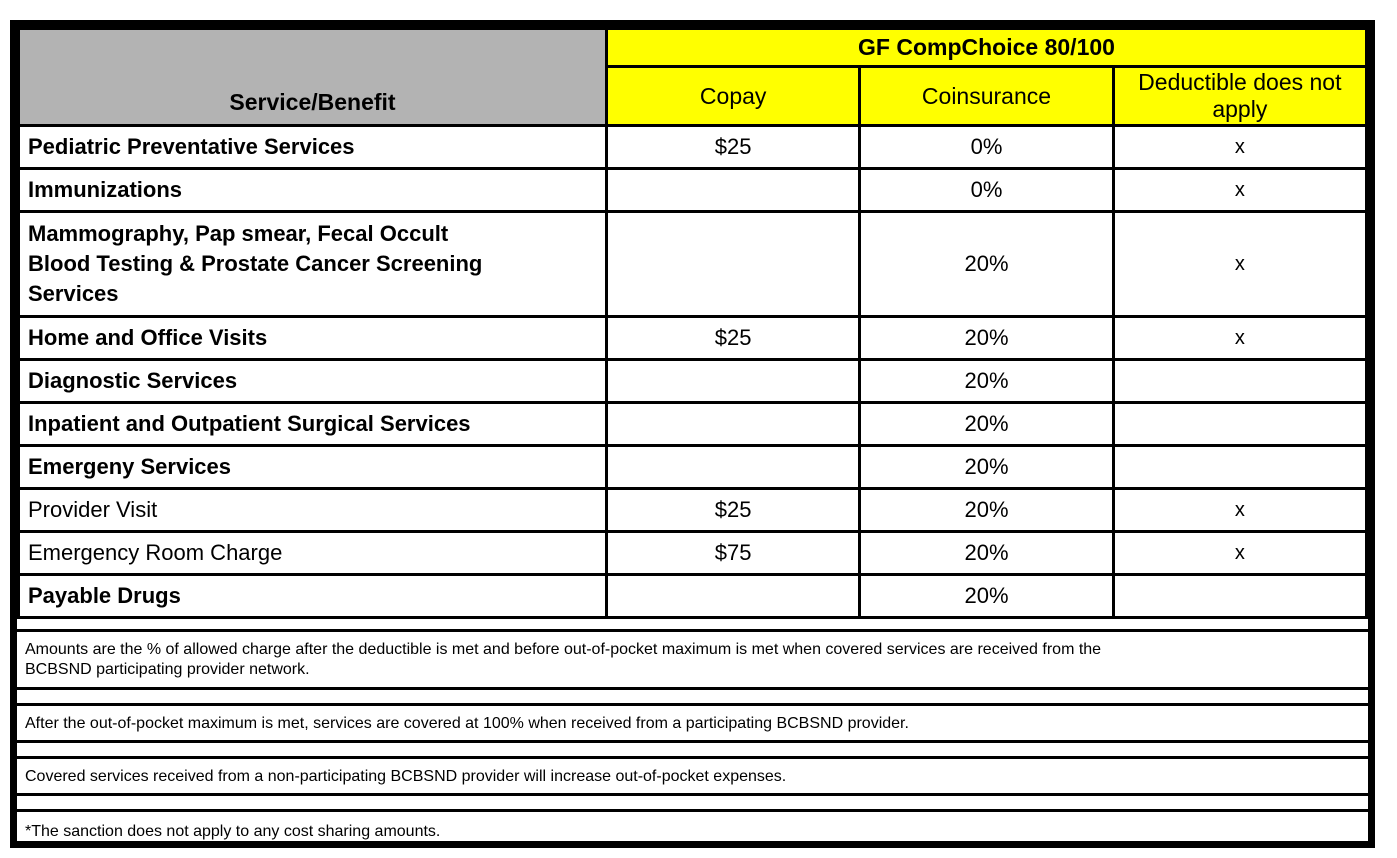 The image size is (1397, 858). I want to click on service-cell: Provider Visit, so click(312, 510).